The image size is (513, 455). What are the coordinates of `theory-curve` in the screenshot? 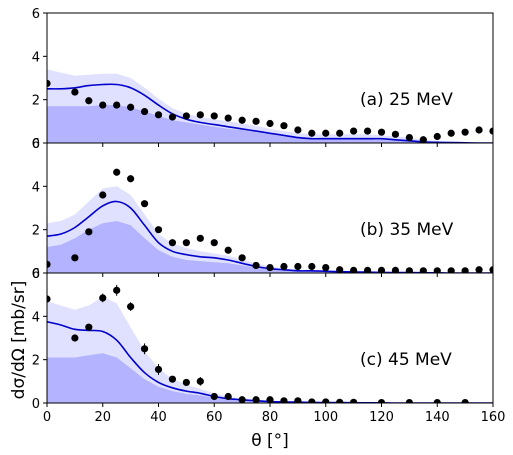 It's located at (270, 113).